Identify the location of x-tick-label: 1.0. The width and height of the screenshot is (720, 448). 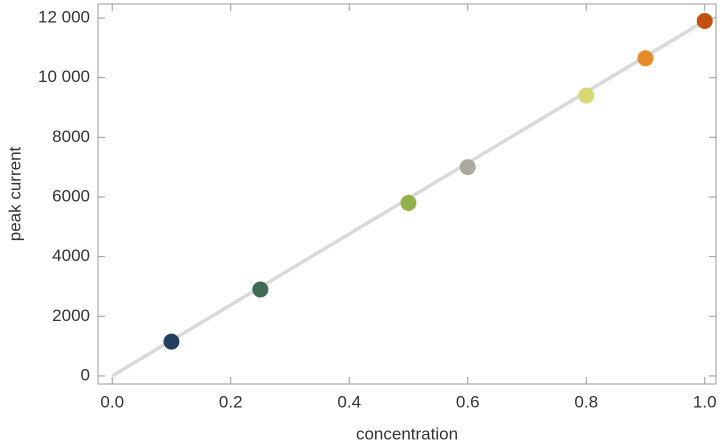
(705, 401).